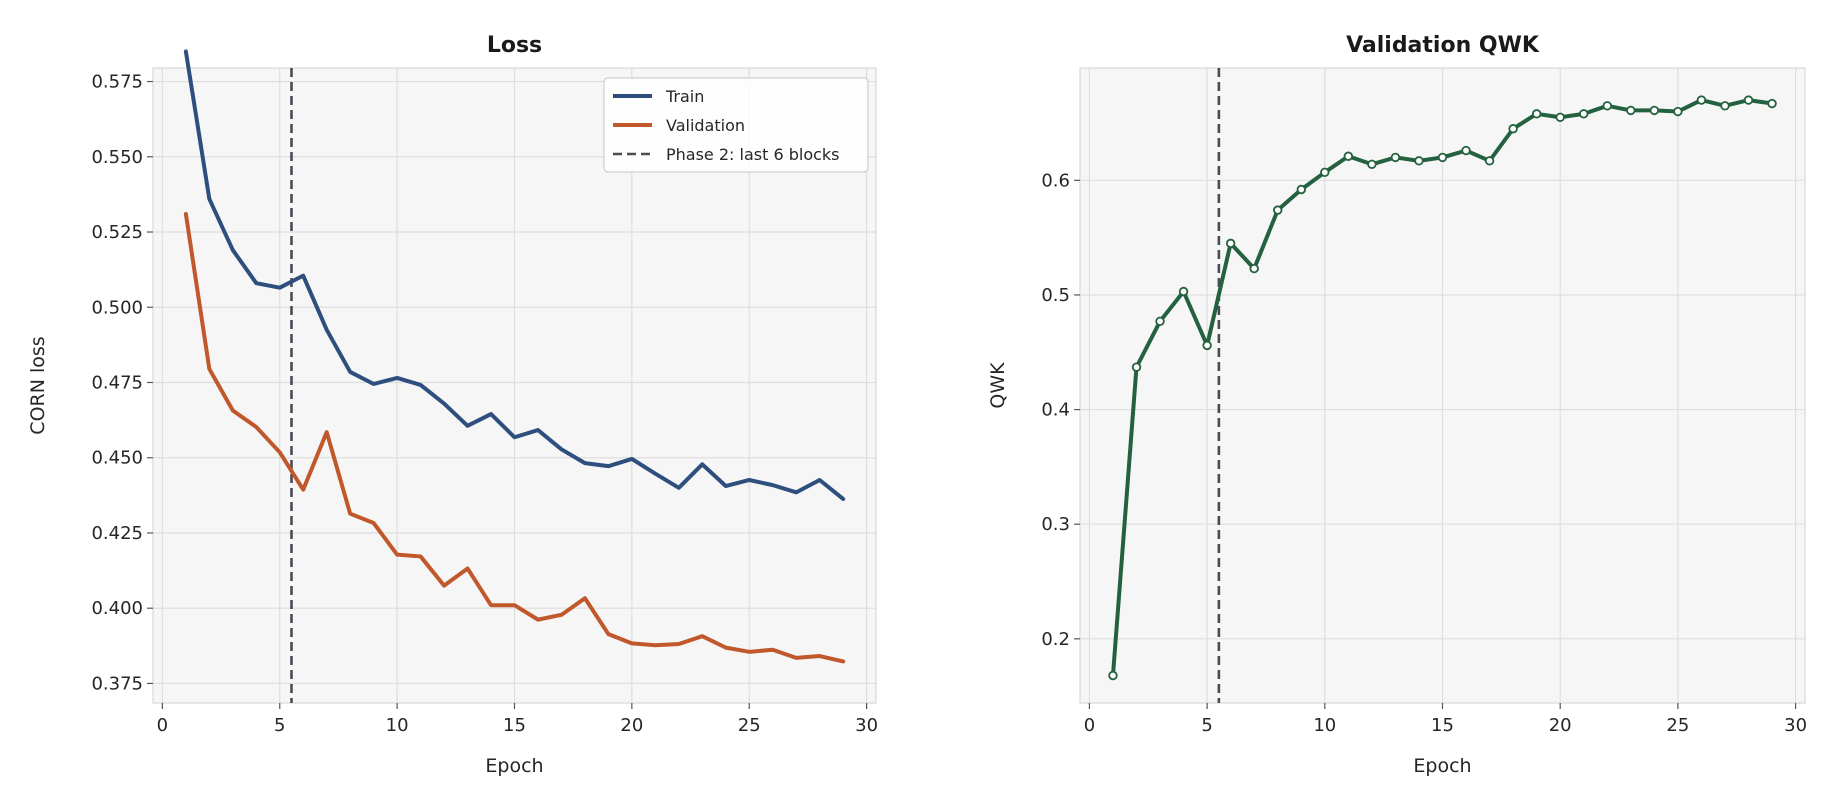 This screenshot has width=1838, height=809. I want to click on y-tick-label: 0.6, so click(1055, 180).